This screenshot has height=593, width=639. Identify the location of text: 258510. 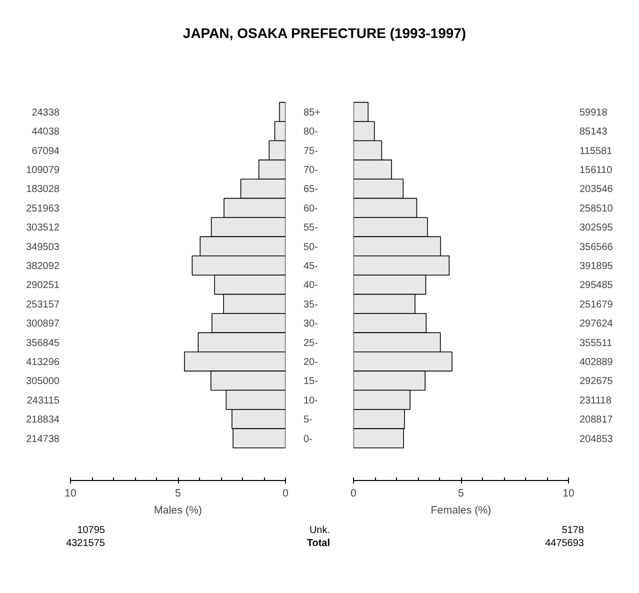
(597, 208).